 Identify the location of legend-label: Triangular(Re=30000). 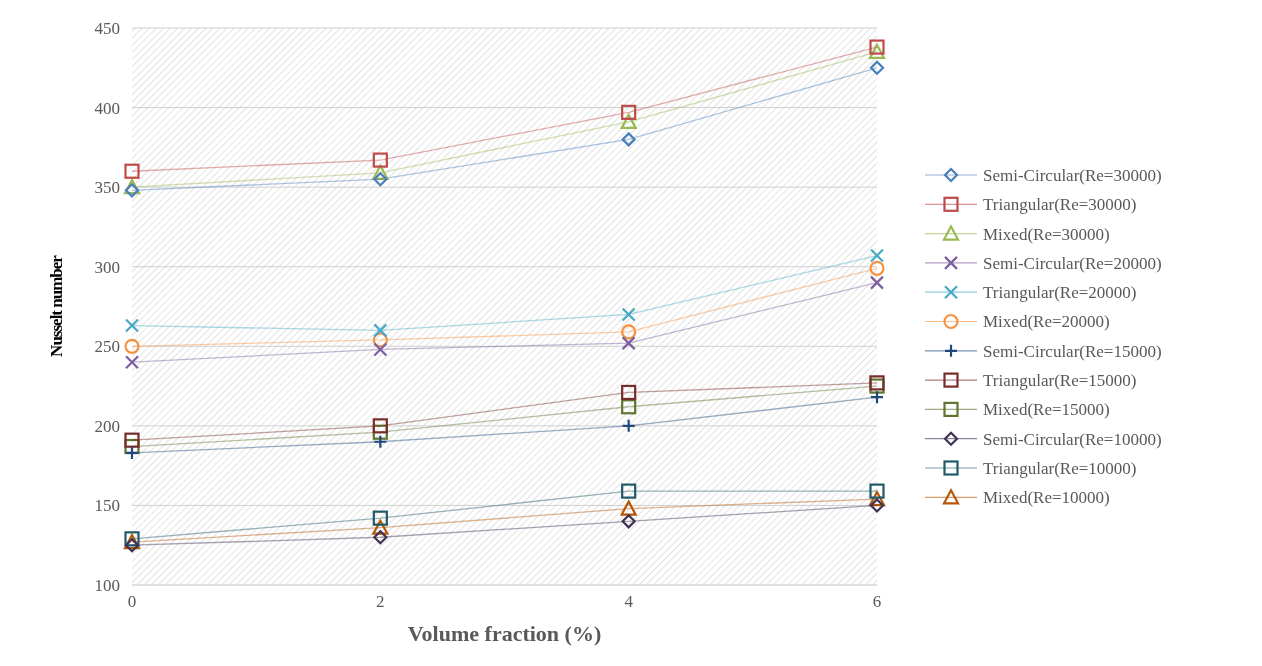
(1060, 205).